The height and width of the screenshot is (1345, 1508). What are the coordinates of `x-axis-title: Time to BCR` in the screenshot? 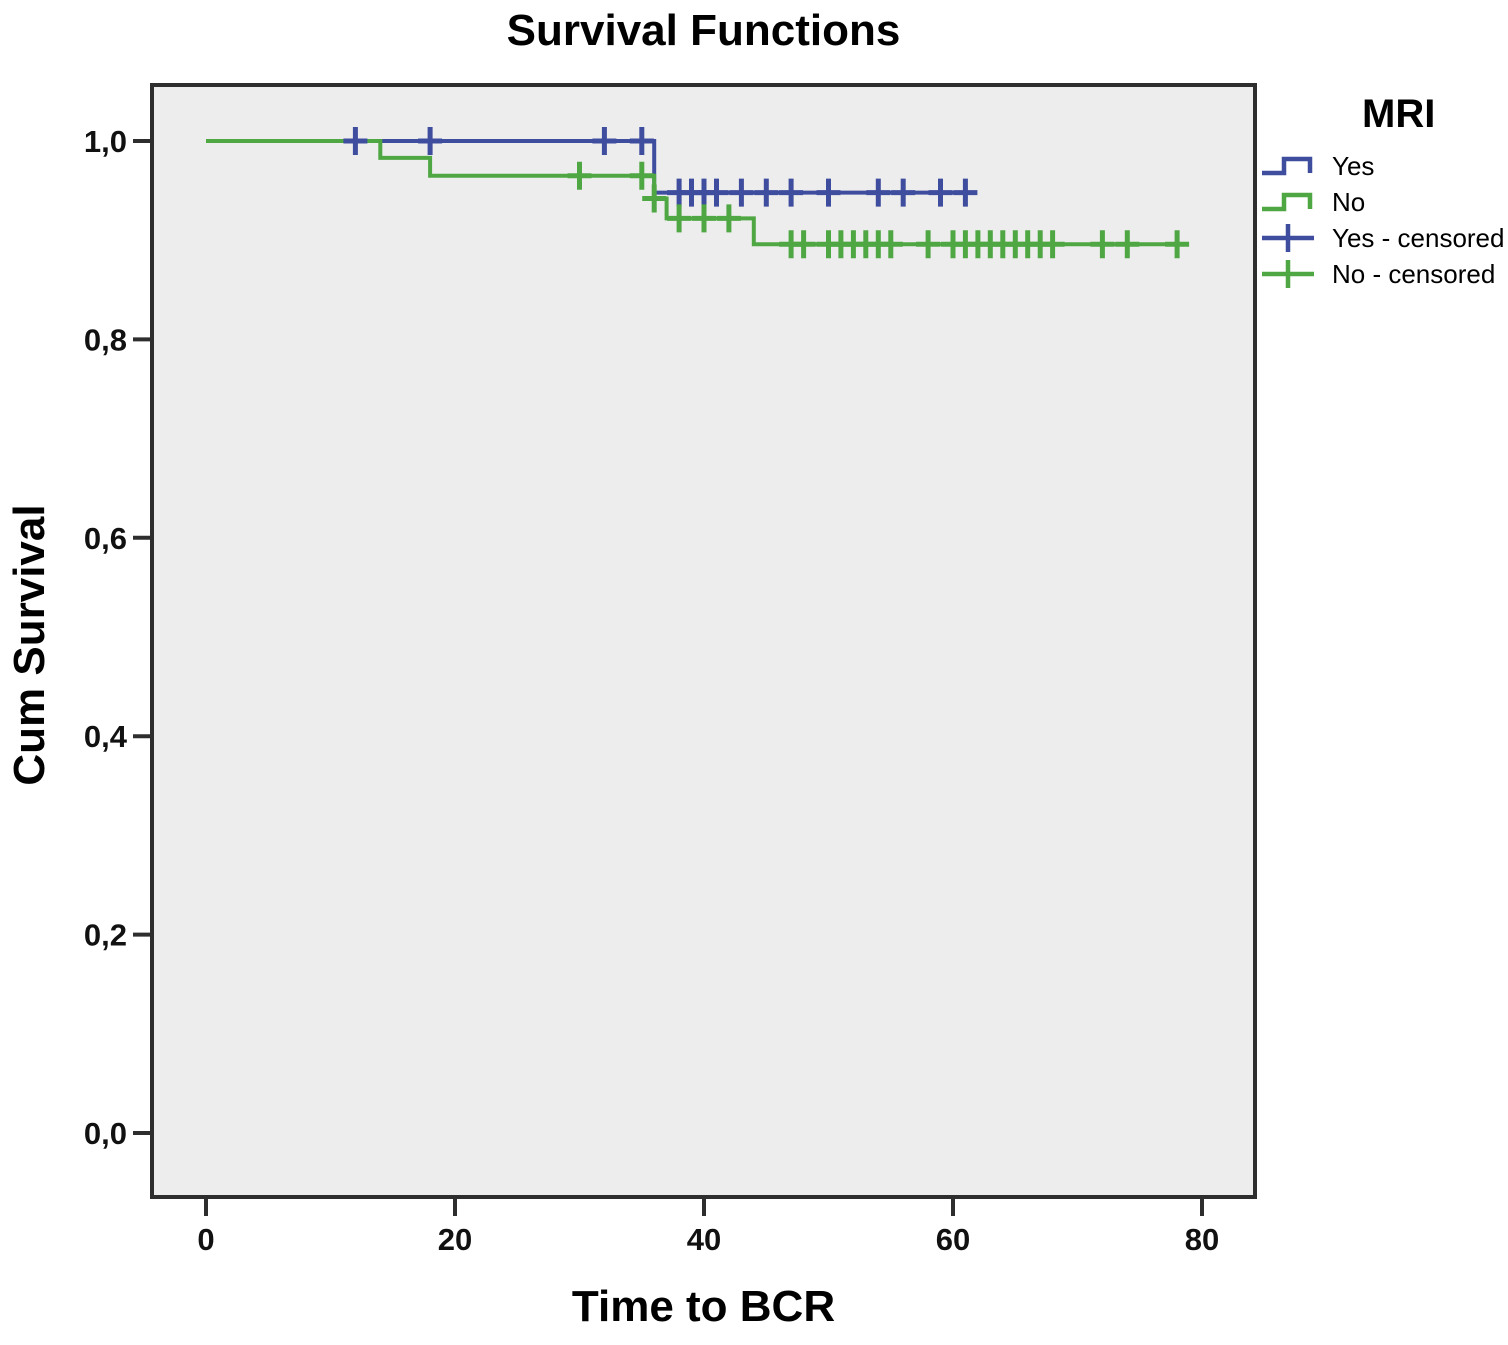 It's located at (703, 1306).